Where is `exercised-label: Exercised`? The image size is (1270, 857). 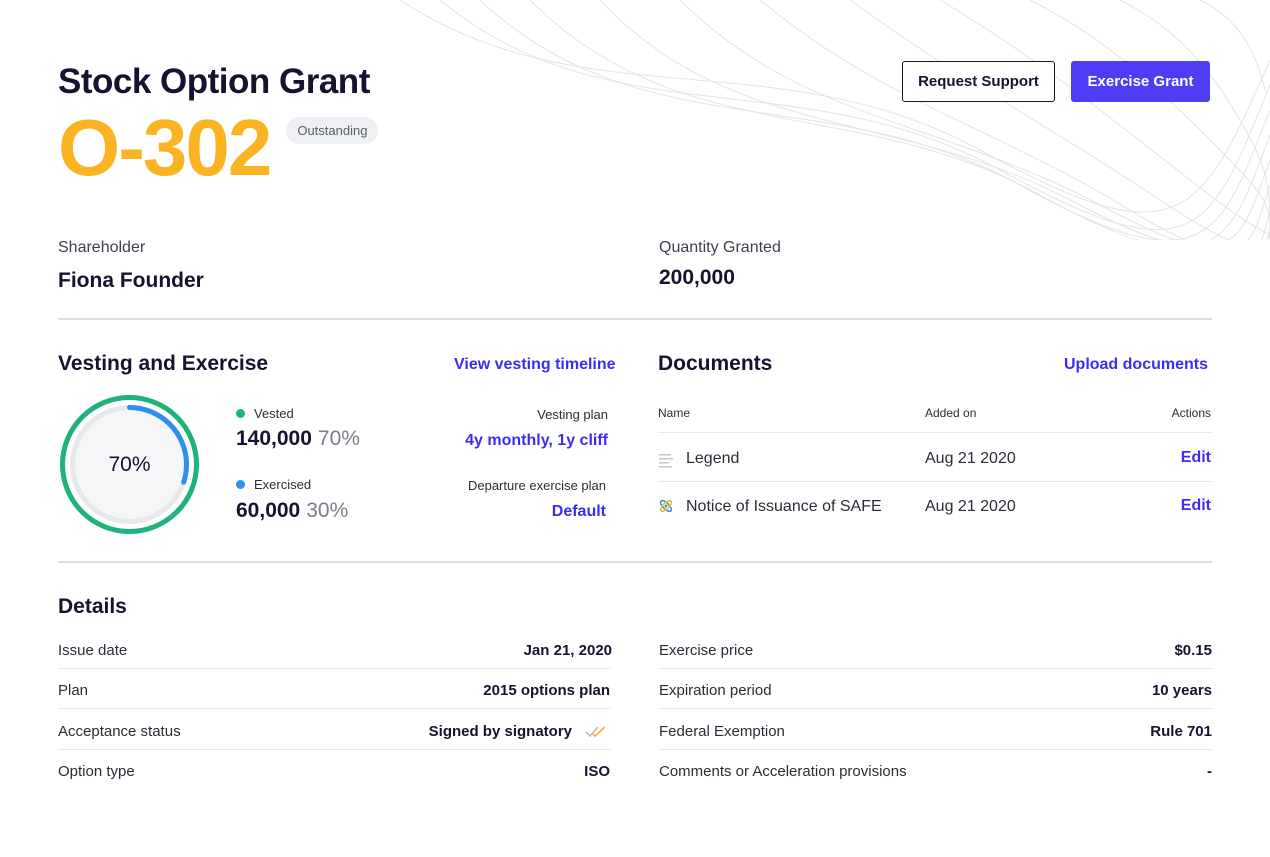
exercised-label: Exercised is located at coordinates (283, 484).